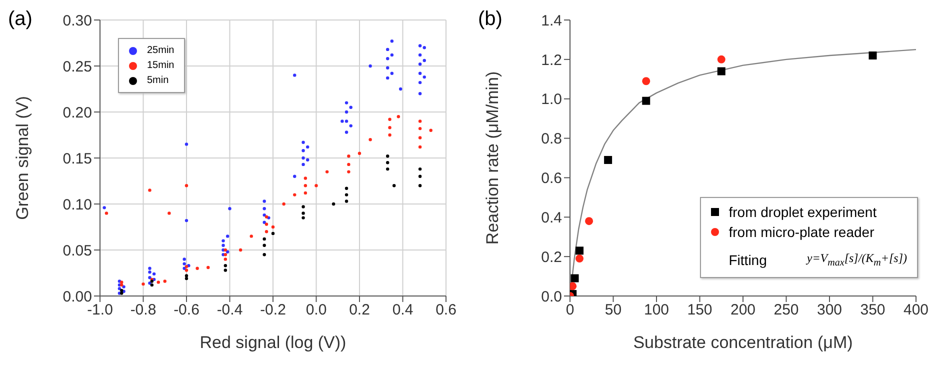  Describe the element at coordinates (77, 159) in the screenshot. I see `y-tick-label: 0.15` at that location.